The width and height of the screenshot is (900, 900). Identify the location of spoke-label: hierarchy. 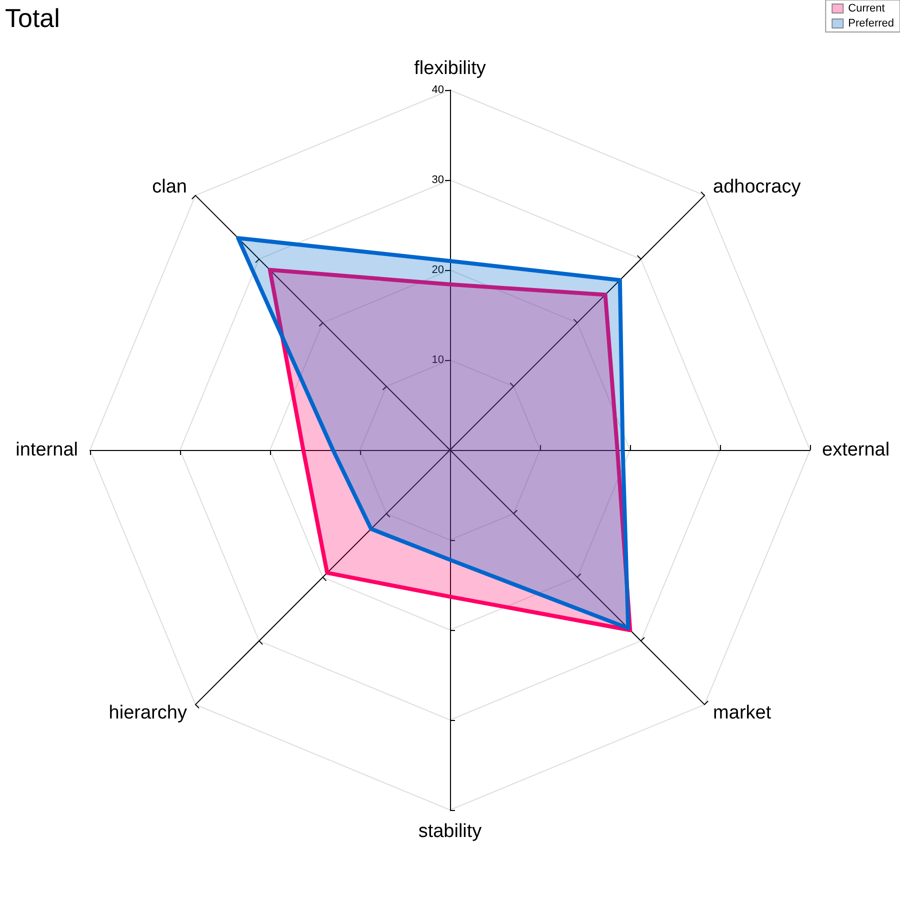
(148, 713).